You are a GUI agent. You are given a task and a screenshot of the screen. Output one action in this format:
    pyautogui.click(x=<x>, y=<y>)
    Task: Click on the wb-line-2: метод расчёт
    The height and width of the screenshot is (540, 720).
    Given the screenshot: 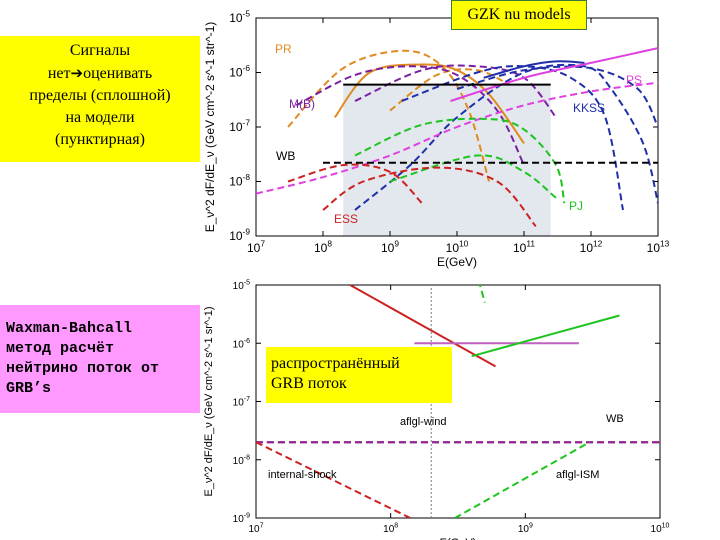 What is the action you would take?
    pyautogui.click(x=60, y=348)
    